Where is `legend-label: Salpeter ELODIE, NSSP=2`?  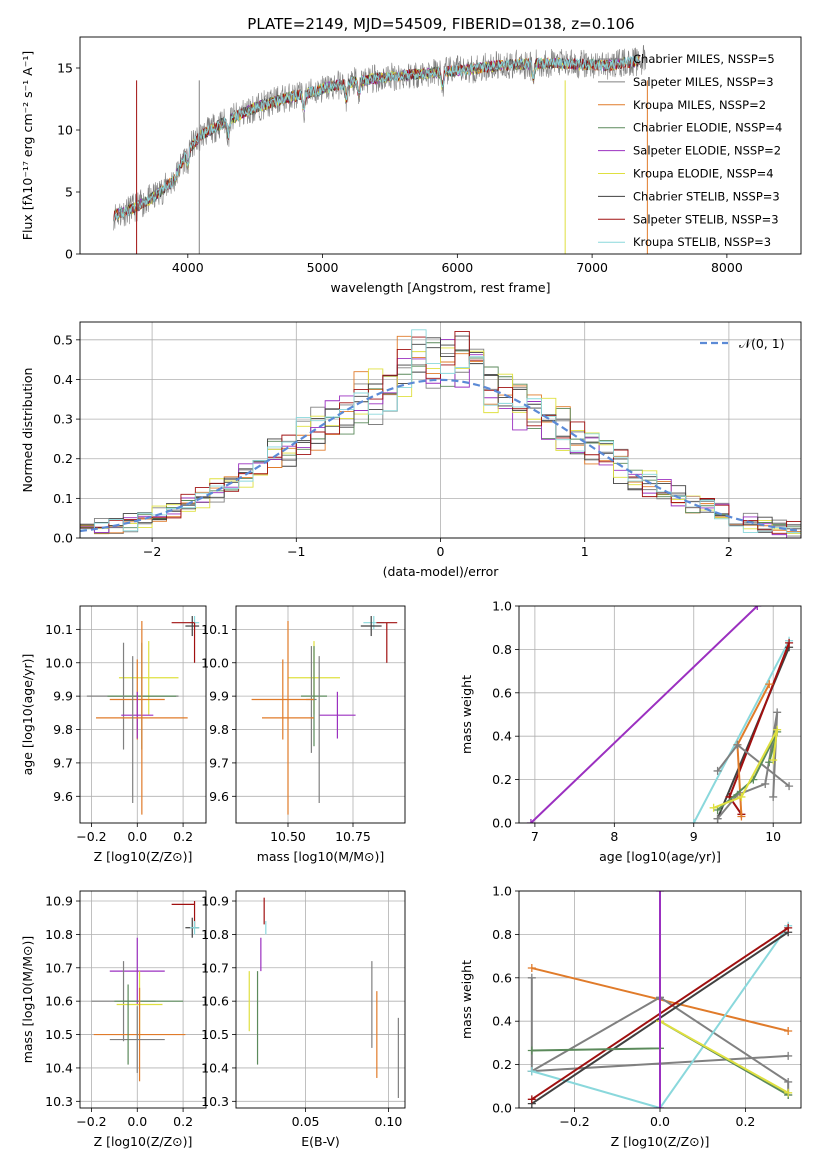
legend-label: Salpeter ELODIE, NSSP=2 is located at coordinates (707, 151).